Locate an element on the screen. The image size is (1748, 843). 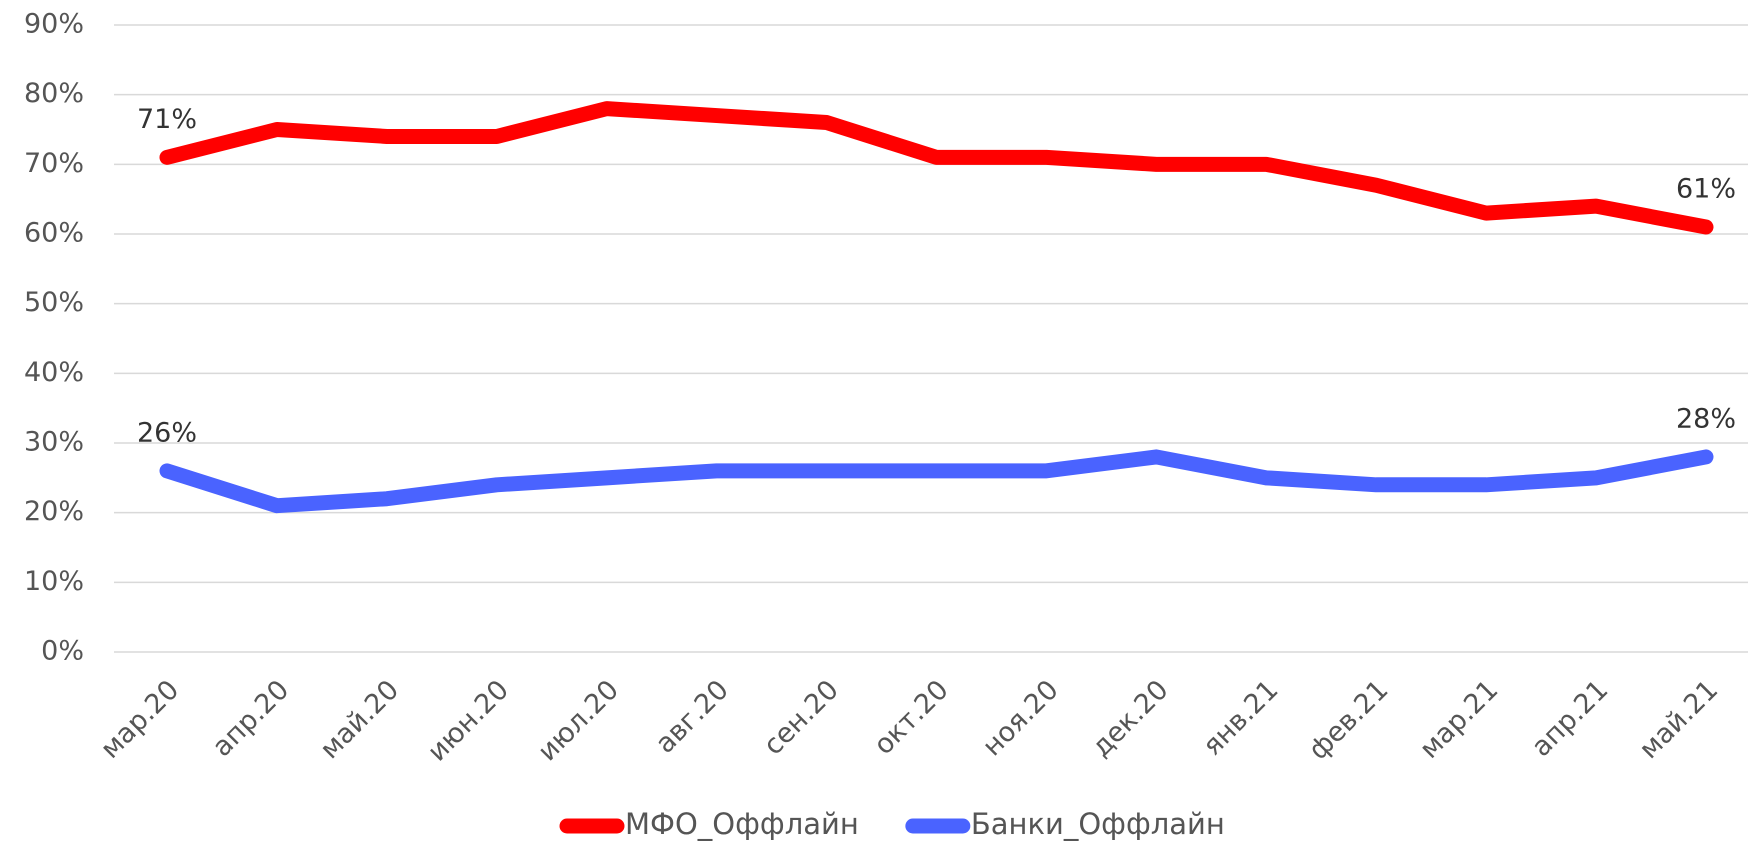
data-label: 26% is located at coordinates (167, 432).